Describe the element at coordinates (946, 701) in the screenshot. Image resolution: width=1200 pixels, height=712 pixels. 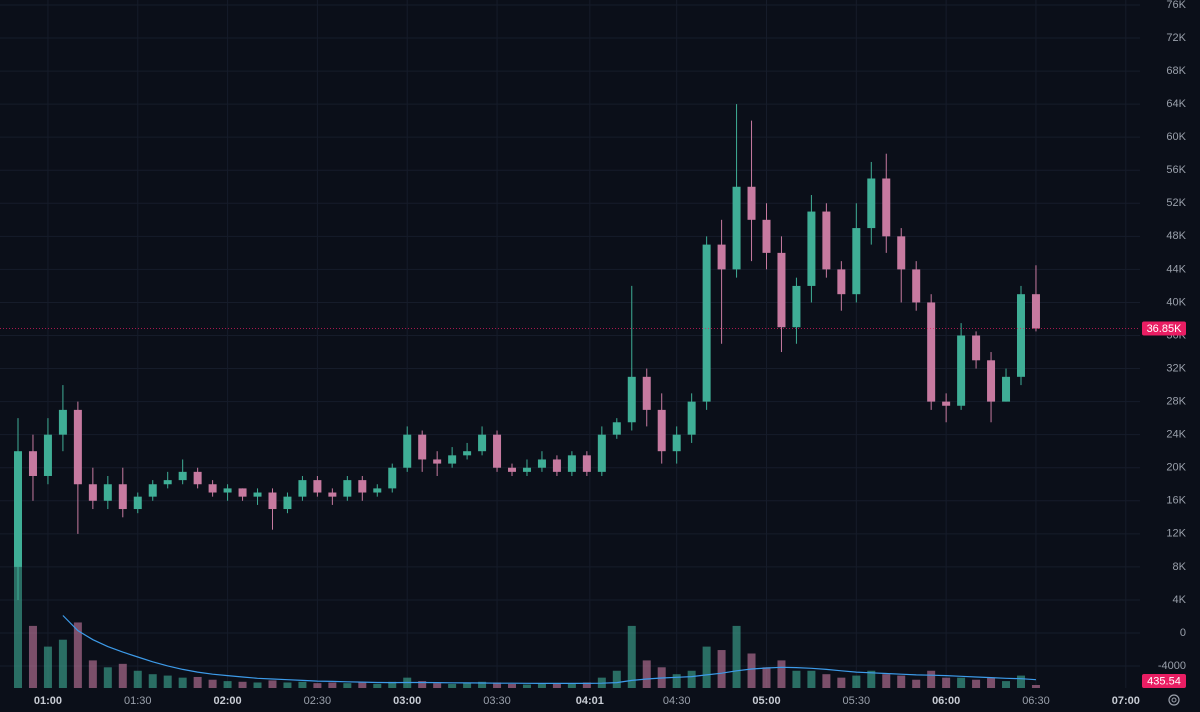
I see `x-tick-label: 06:00` at that location.